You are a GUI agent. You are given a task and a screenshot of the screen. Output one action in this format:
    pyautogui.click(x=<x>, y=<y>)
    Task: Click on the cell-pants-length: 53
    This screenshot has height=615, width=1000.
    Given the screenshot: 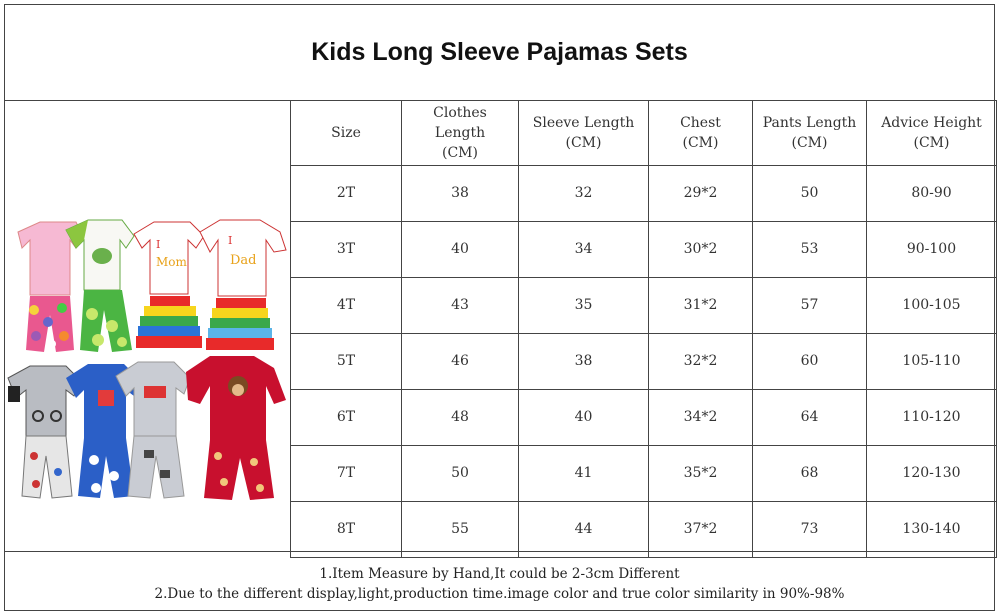 What is the action you would take?
    pyautogui.click(x=809, y=249)
    